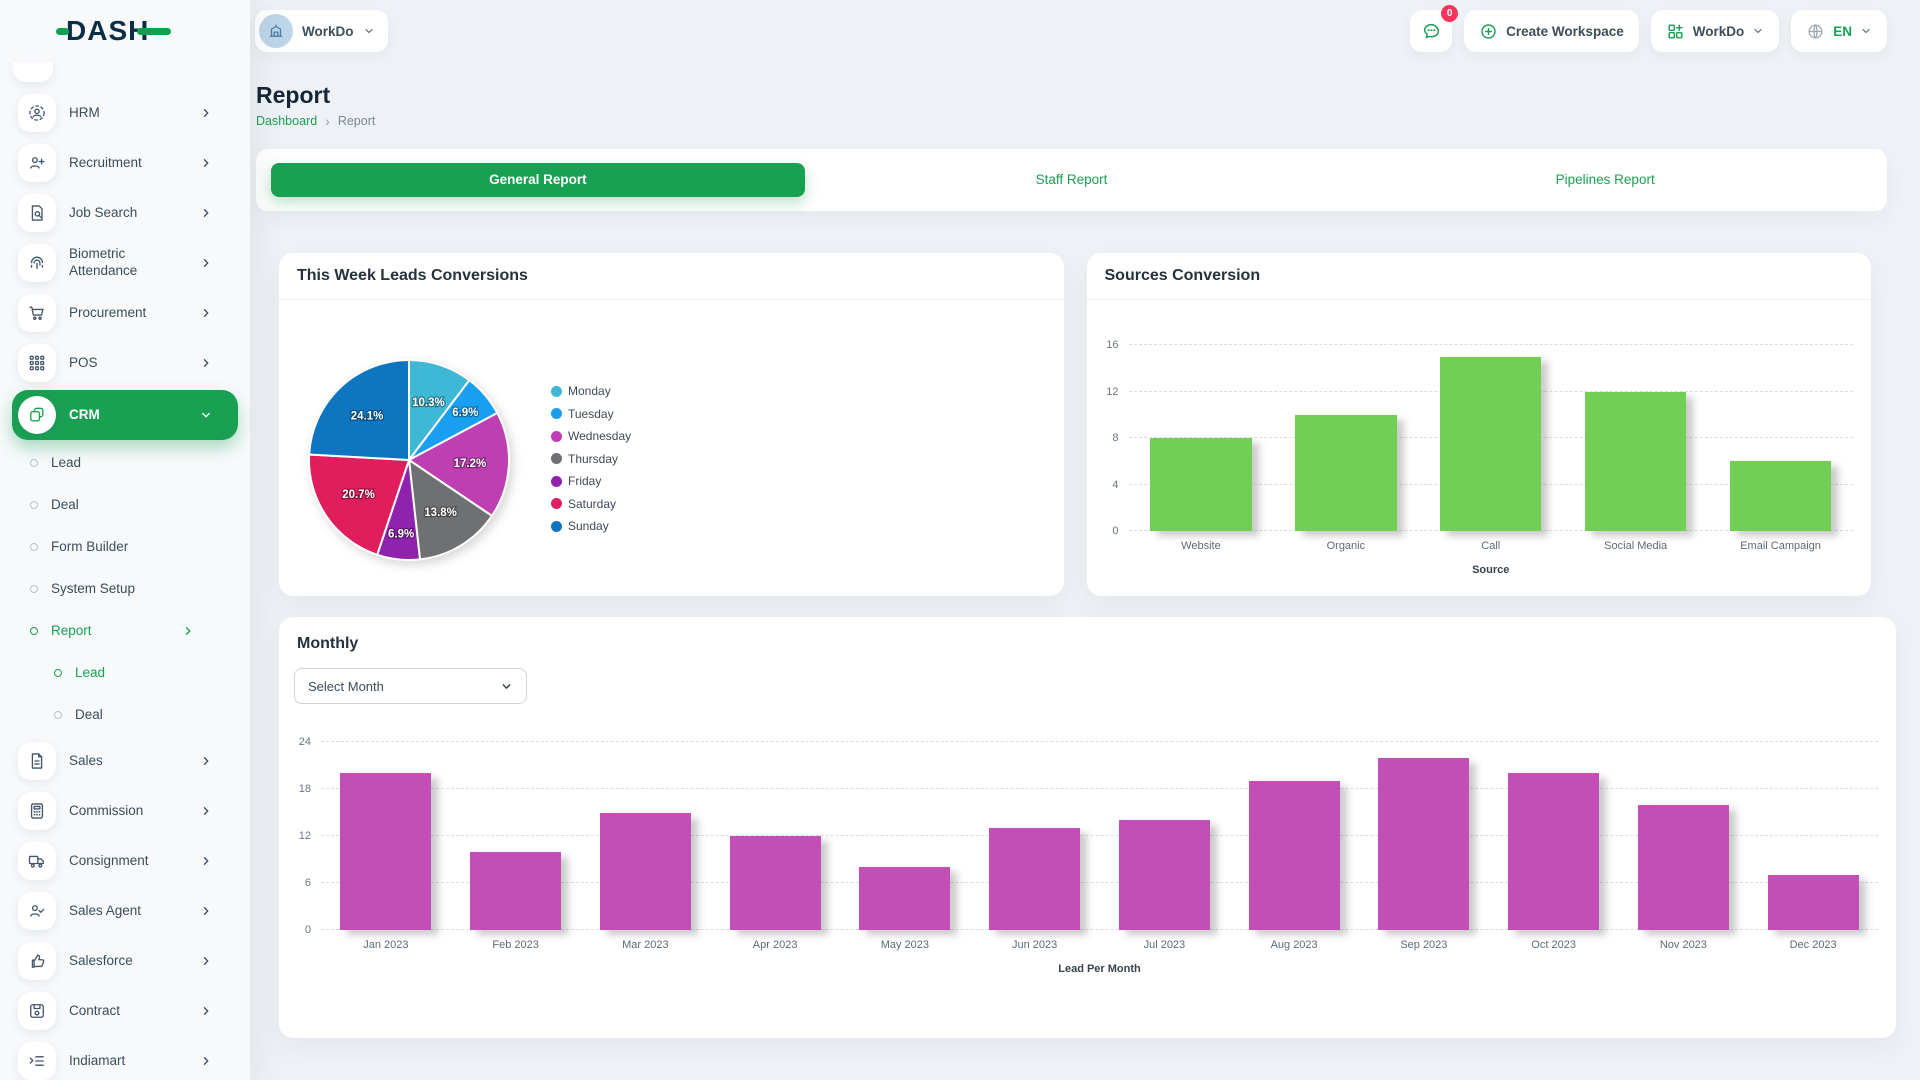  What do you see at coordinates (109, 860) in the screenshot?
I see `sidebar-item-label: Consignment` at bounding box center [109, 860].